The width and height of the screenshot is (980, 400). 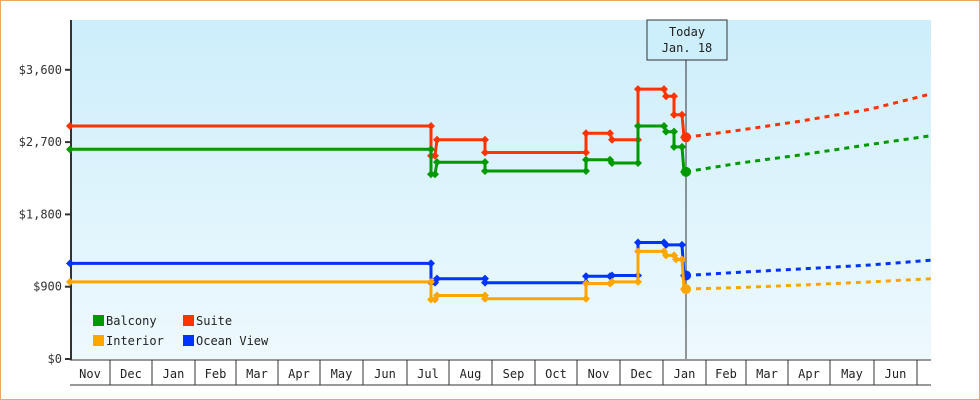 What do you see at coordinates (514, 374) in the screenshot?
I see `month-label: Sep` at bounding box center [514, 374].